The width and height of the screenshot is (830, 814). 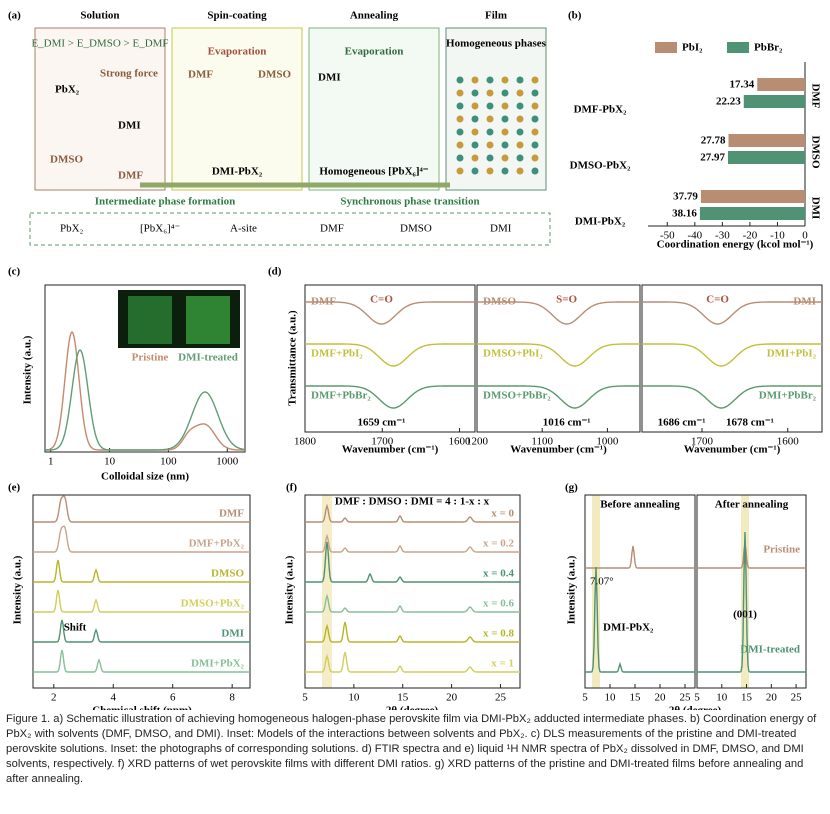 What do you see at coordinates (732, 450) in the screenshot?
I see `x-axis-title: Wavenumber (cm⁻¹)` at bounding box center [732, 450].